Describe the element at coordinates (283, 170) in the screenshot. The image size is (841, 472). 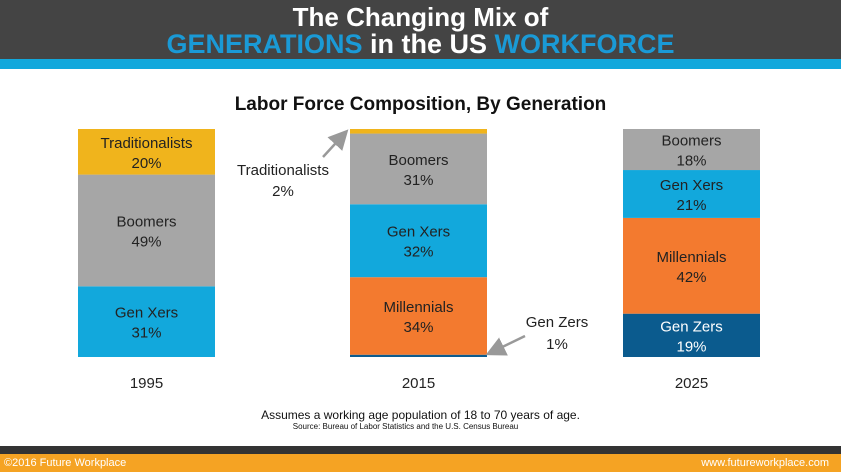
I see `callout-label: Traditionalists` at that location.